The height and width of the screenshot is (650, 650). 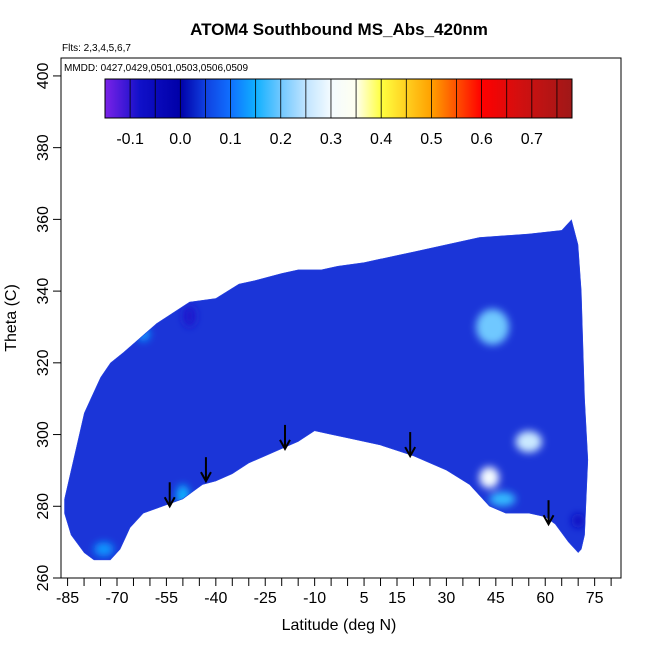 I want to click on colorbar-tick-label: 0.1, so click(x=230, y=139).